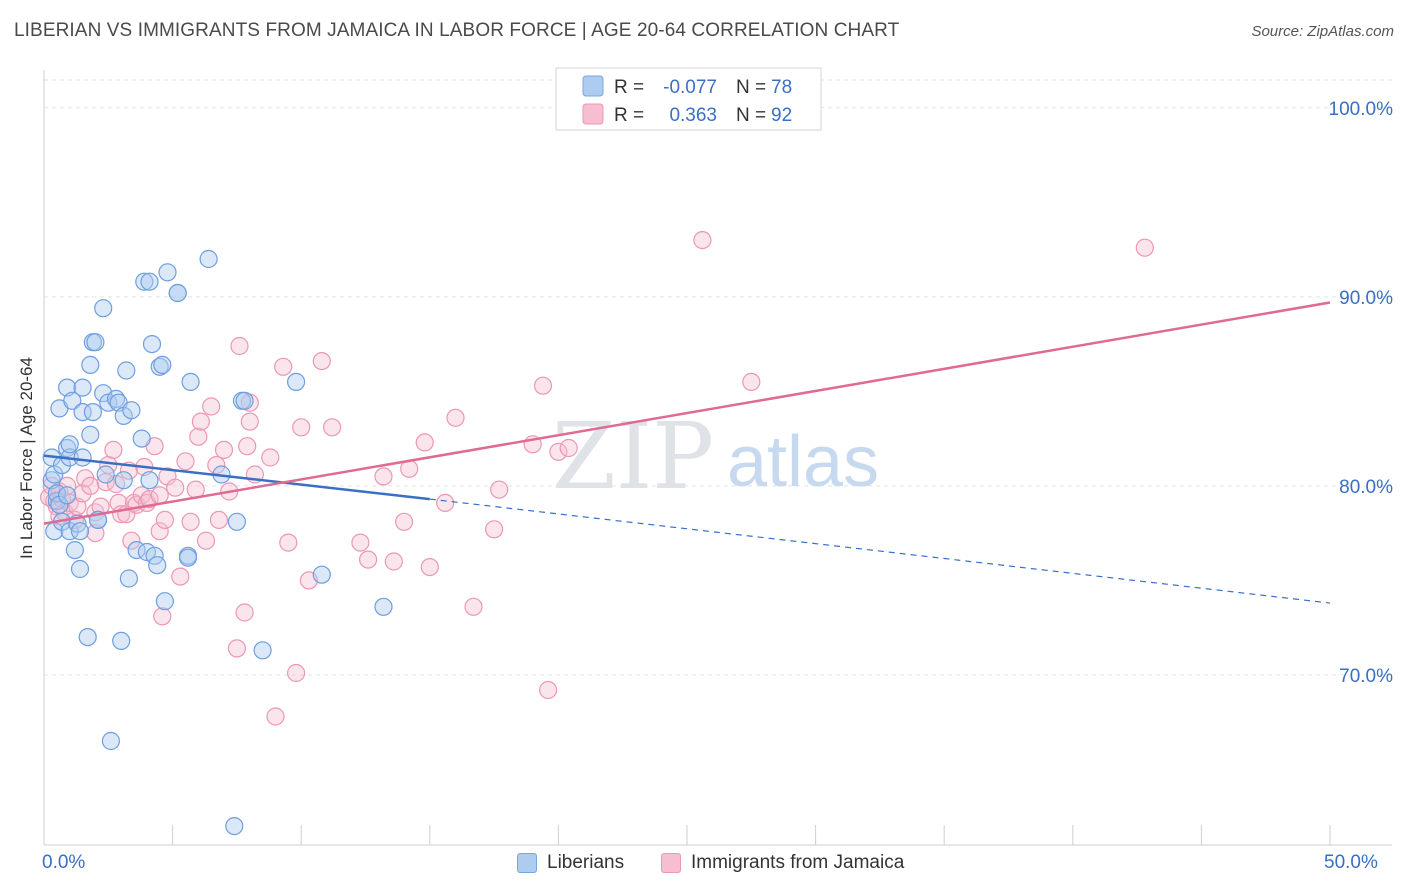  I want to click on legend-label-jamaica: Immigrants from Jamaica, so click(798, 862).